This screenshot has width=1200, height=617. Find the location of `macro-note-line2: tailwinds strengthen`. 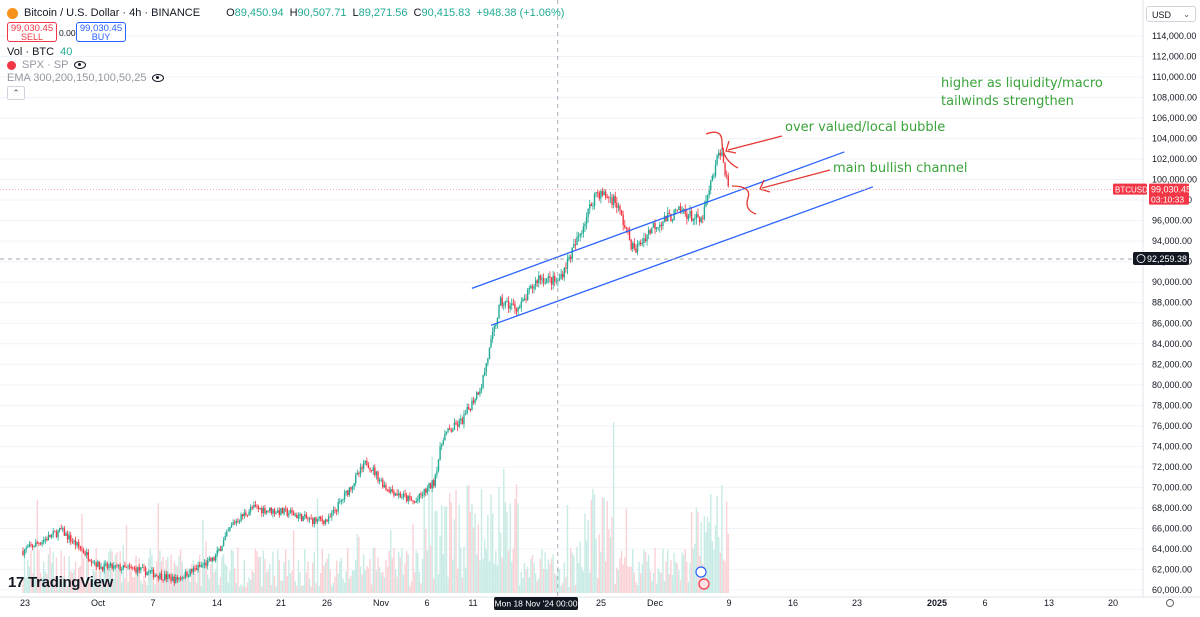

macro-note-line2: tailwinds strengthen is located at coordinates (1007, 101).